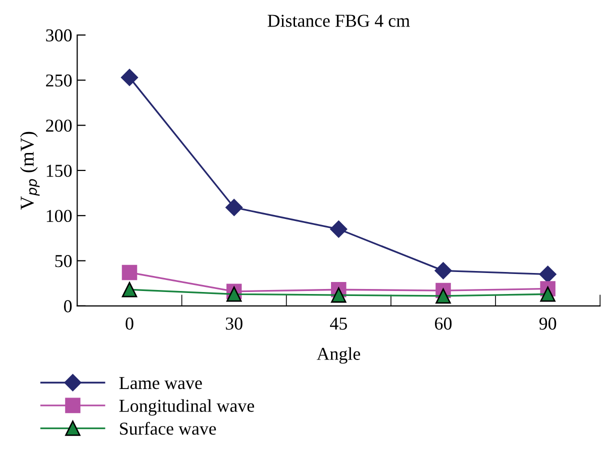 The width and height of the screenshot is (608, 467). Describe the element at coordinates (338, 324) in the screenshot. I see `x-tick-label: 45` at that location.